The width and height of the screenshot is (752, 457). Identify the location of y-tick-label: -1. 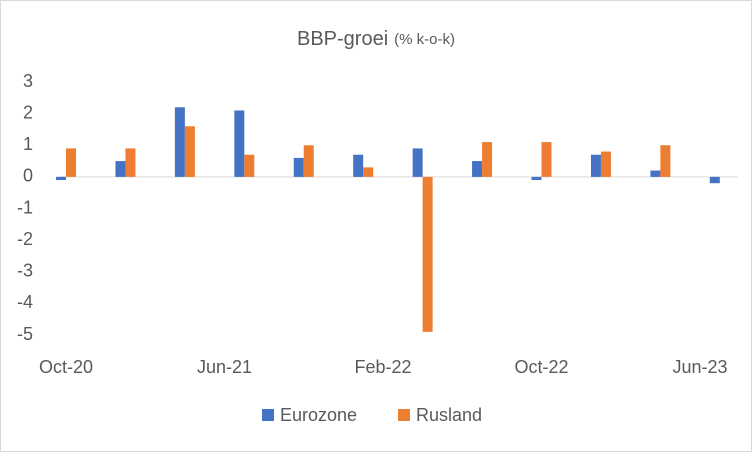
(25, 207).